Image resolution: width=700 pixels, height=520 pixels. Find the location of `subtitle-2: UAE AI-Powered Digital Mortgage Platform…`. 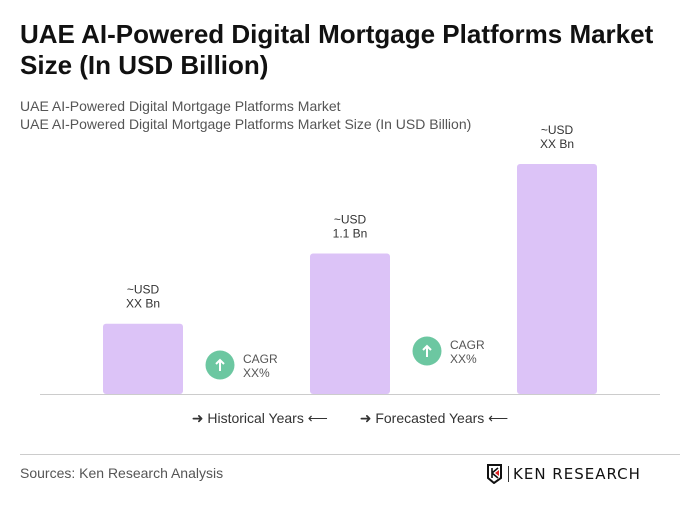

subtitle-2: UAE AI-Powered Digital Mortgage Platform… is located at coordinates (246, 124).